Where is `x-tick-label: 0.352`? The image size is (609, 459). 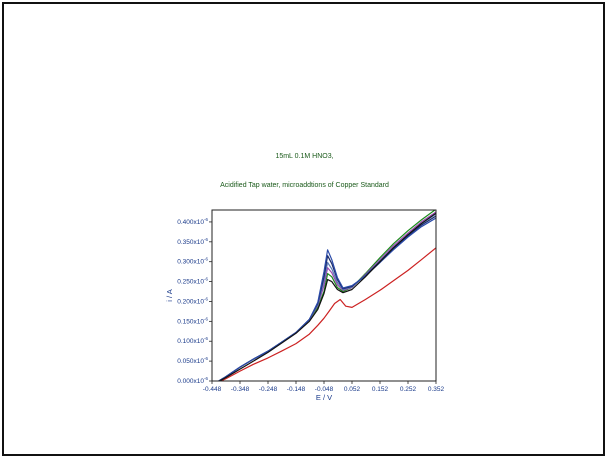 x-tick-label: 0.352 is located at coordinates (436, 389).